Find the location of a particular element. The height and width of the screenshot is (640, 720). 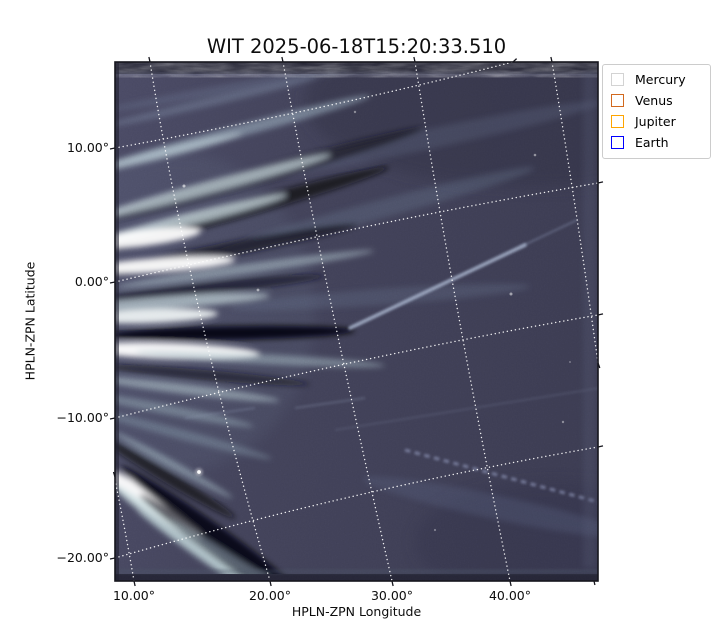

y-tick-label: −20.00° is located at coordinates (82, 557).